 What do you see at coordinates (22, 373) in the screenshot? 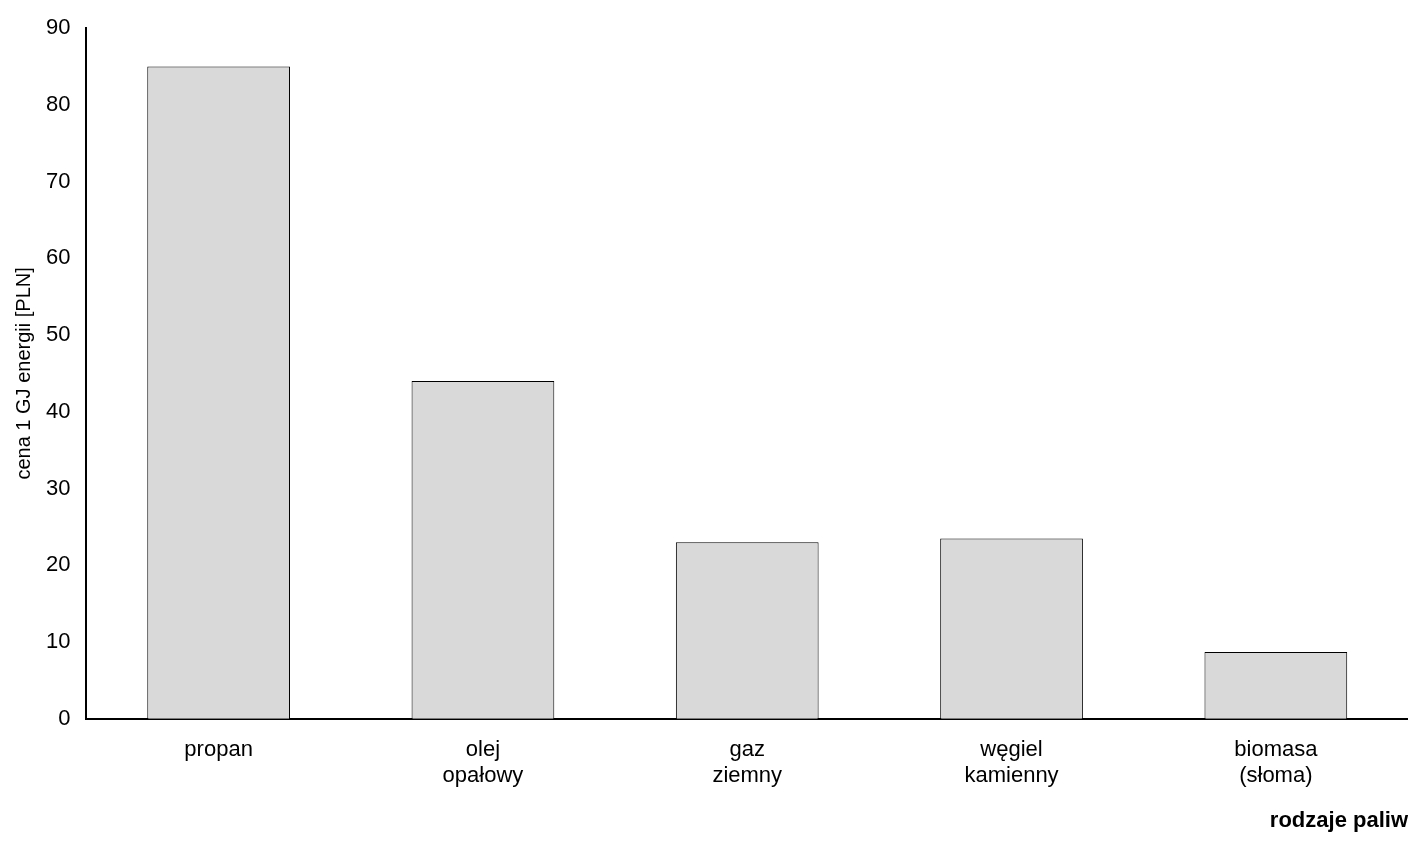
I see `y-axis-title: cena 1 GJ energii [PLN]` at bounding box center [22, 373].